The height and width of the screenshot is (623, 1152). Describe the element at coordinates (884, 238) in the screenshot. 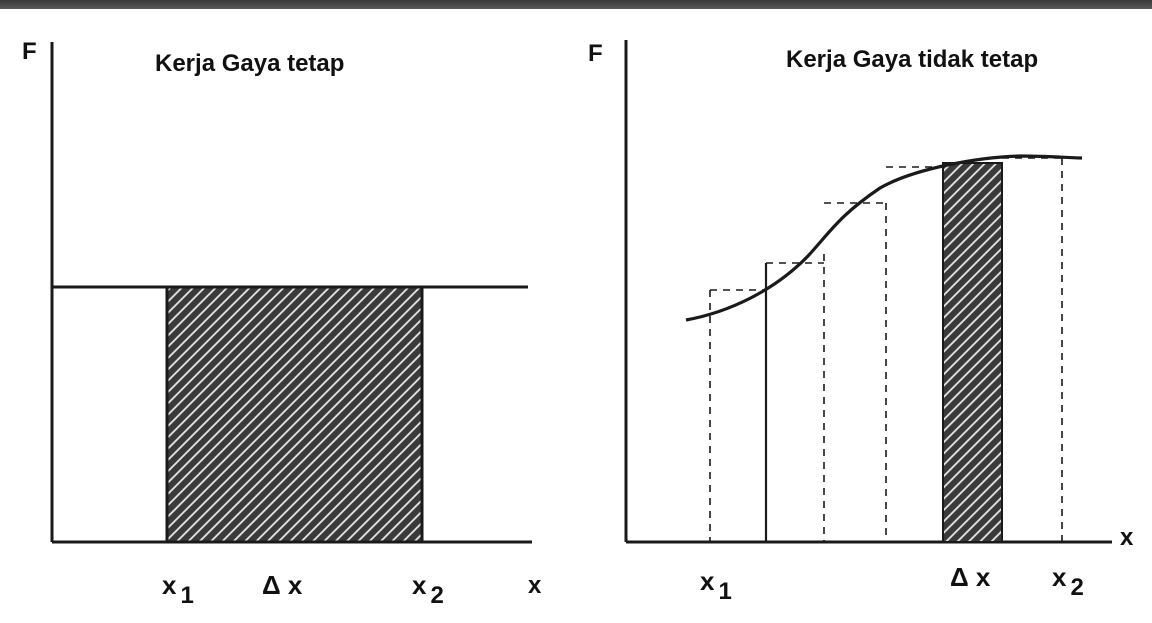

I see `right-force-curve` at that location.